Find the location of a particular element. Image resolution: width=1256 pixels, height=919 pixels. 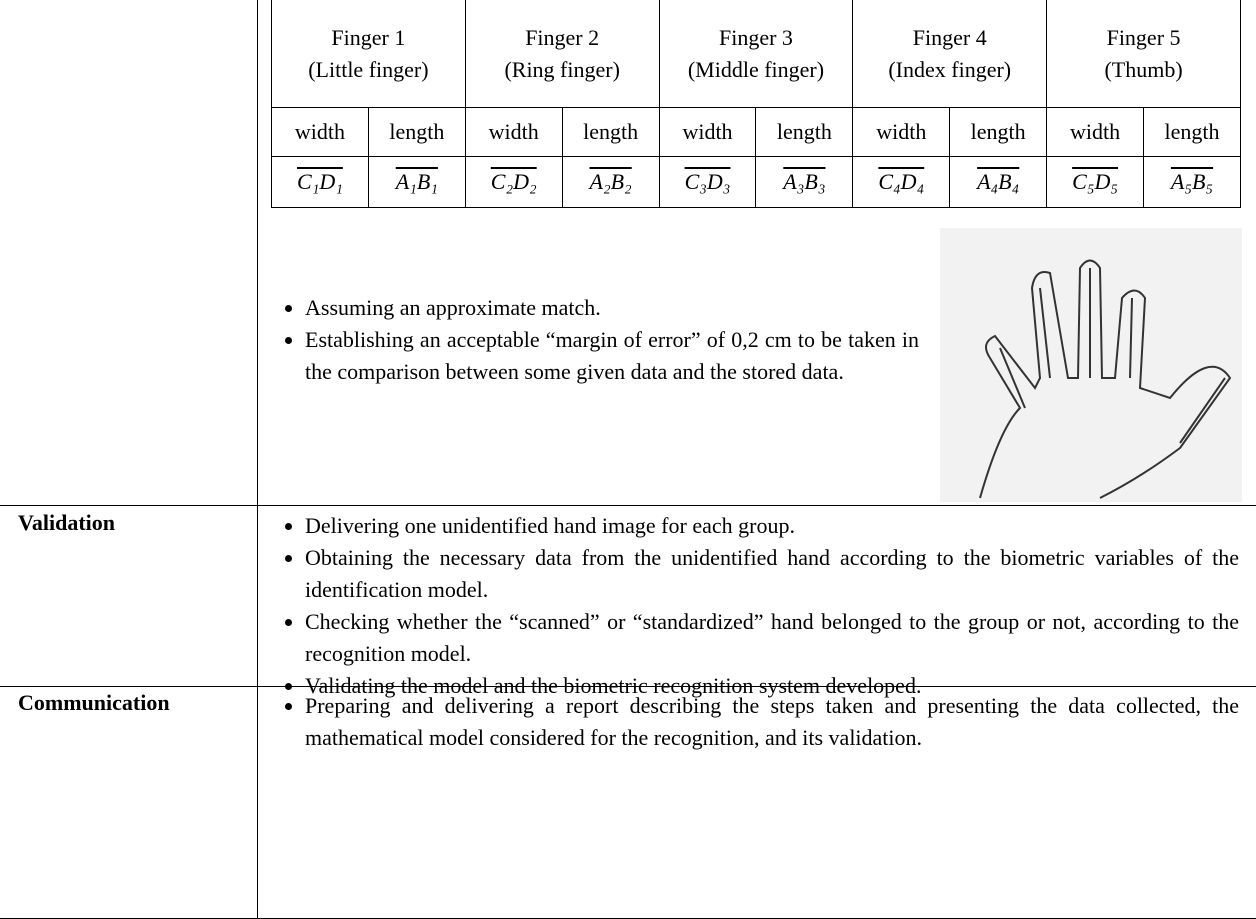

row-label: Communication is located at coordinates (94, 702).